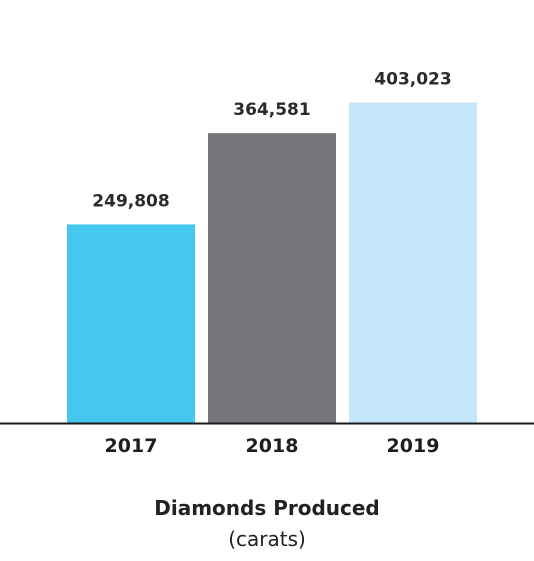  I want to click on bar-2017, so click(131, 323).